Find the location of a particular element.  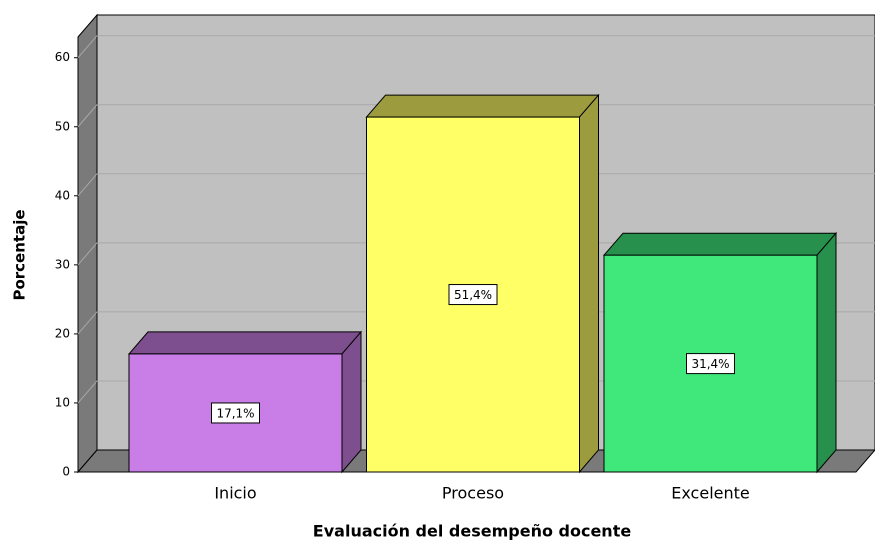

y-axis-label: Porcentaje is located at coordinates (20, 254).